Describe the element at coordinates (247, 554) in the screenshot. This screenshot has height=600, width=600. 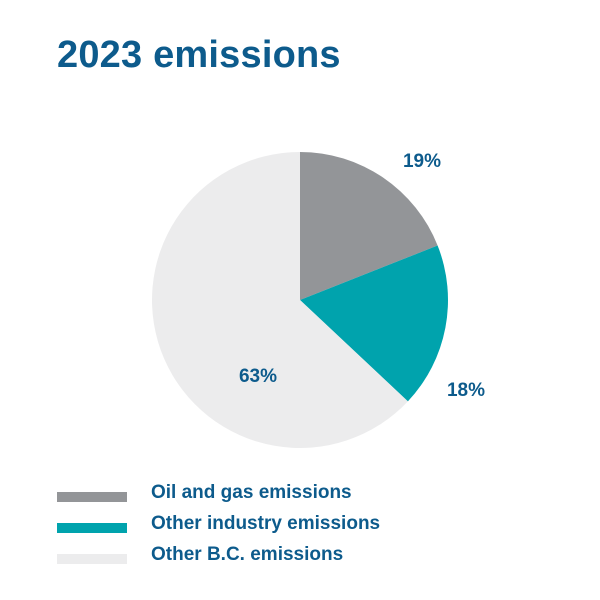
I see `legend-label-other-bc: Other B.C. emissions` at that location.